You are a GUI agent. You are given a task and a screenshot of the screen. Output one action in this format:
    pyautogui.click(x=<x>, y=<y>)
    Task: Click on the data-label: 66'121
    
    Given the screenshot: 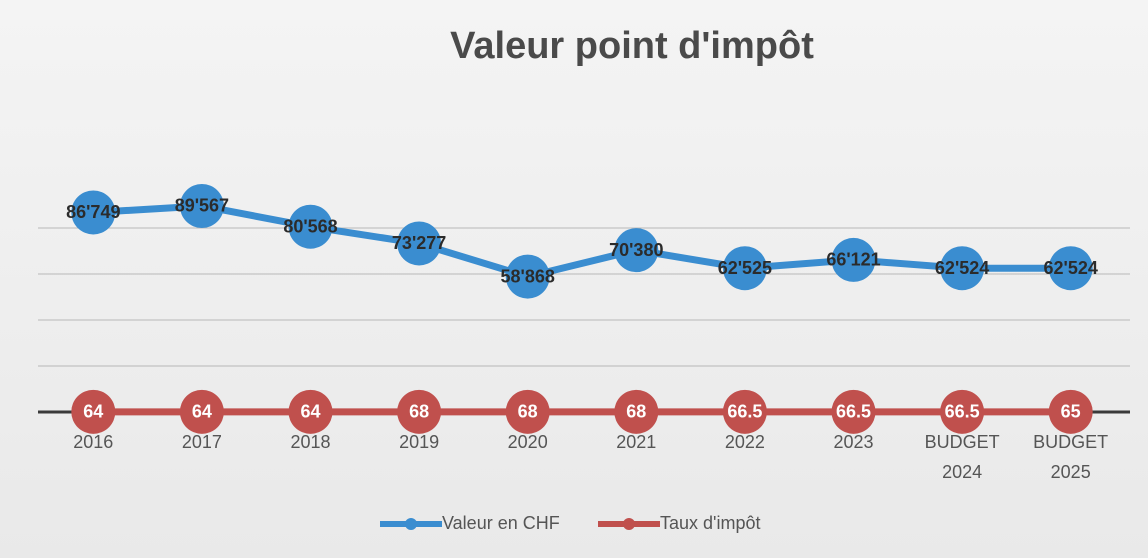 What is the action you would take?
    pyautogui.click(x=853, y=260)
    